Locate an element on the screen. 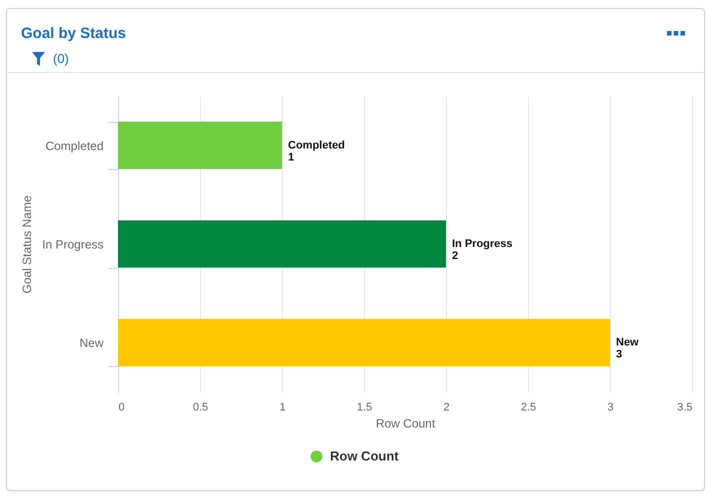  x-tick-label: 1.5 is located at coordinates (364, 408).